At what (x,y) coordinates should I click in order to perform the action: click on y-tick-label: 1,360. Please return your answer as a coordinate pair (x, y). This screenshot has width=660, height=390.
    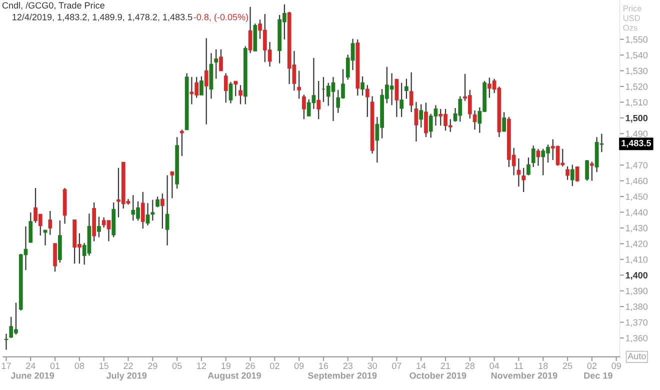
    Looking at the image, I should click on (637, 338).